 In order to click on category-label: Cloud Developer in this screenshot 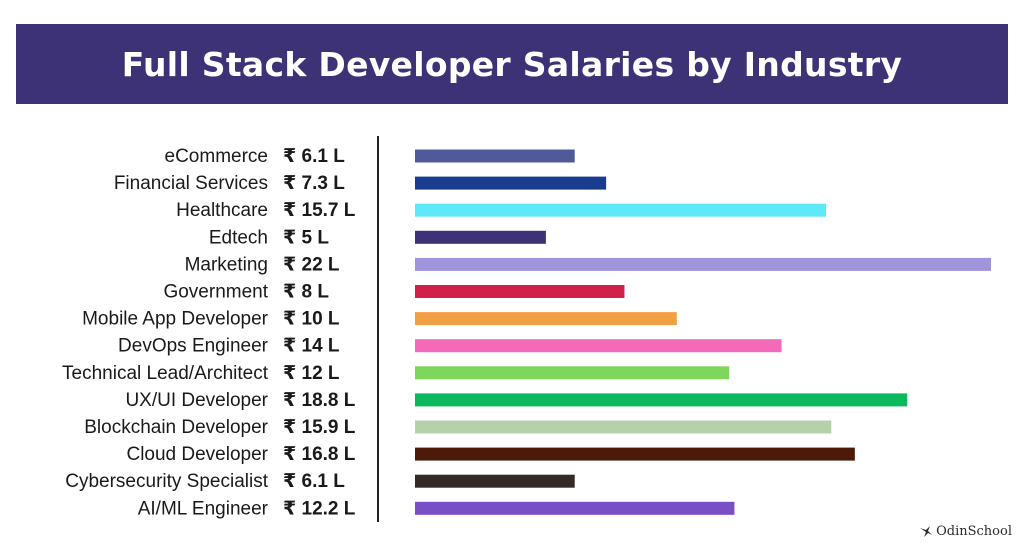, I will do `click(197, 454)`.